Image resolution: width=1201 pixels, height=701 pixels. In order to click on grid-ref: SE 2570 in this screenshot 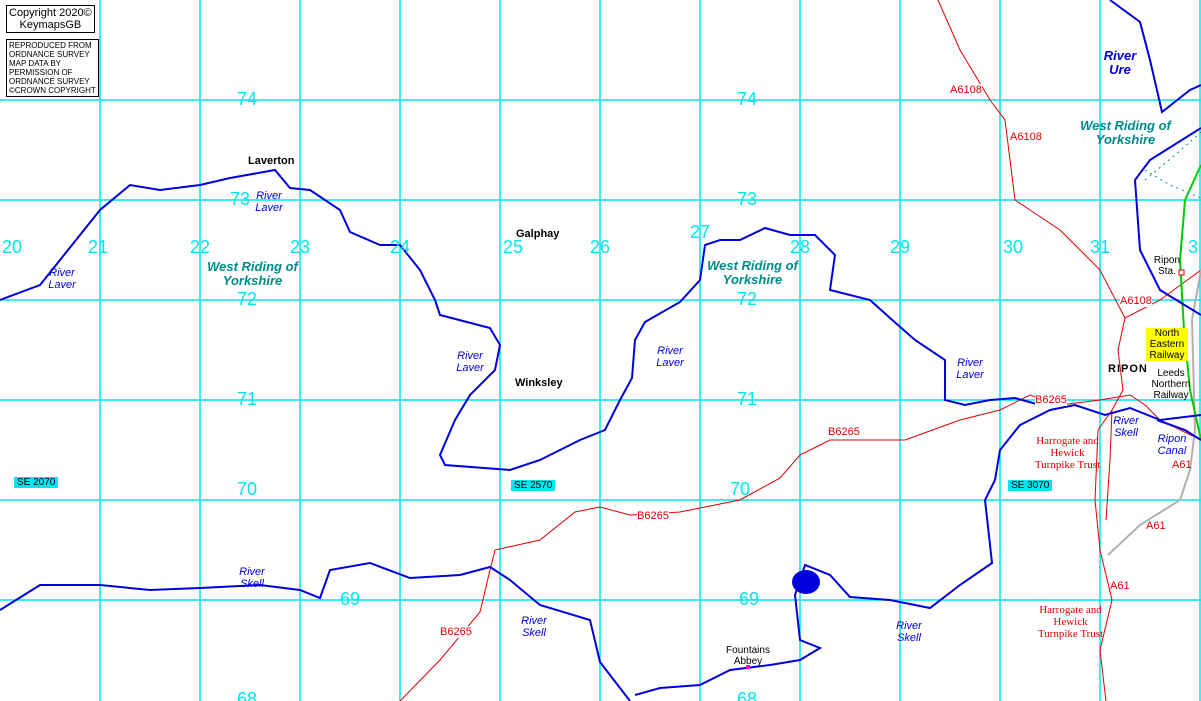, I will do `click(533, 485)`.